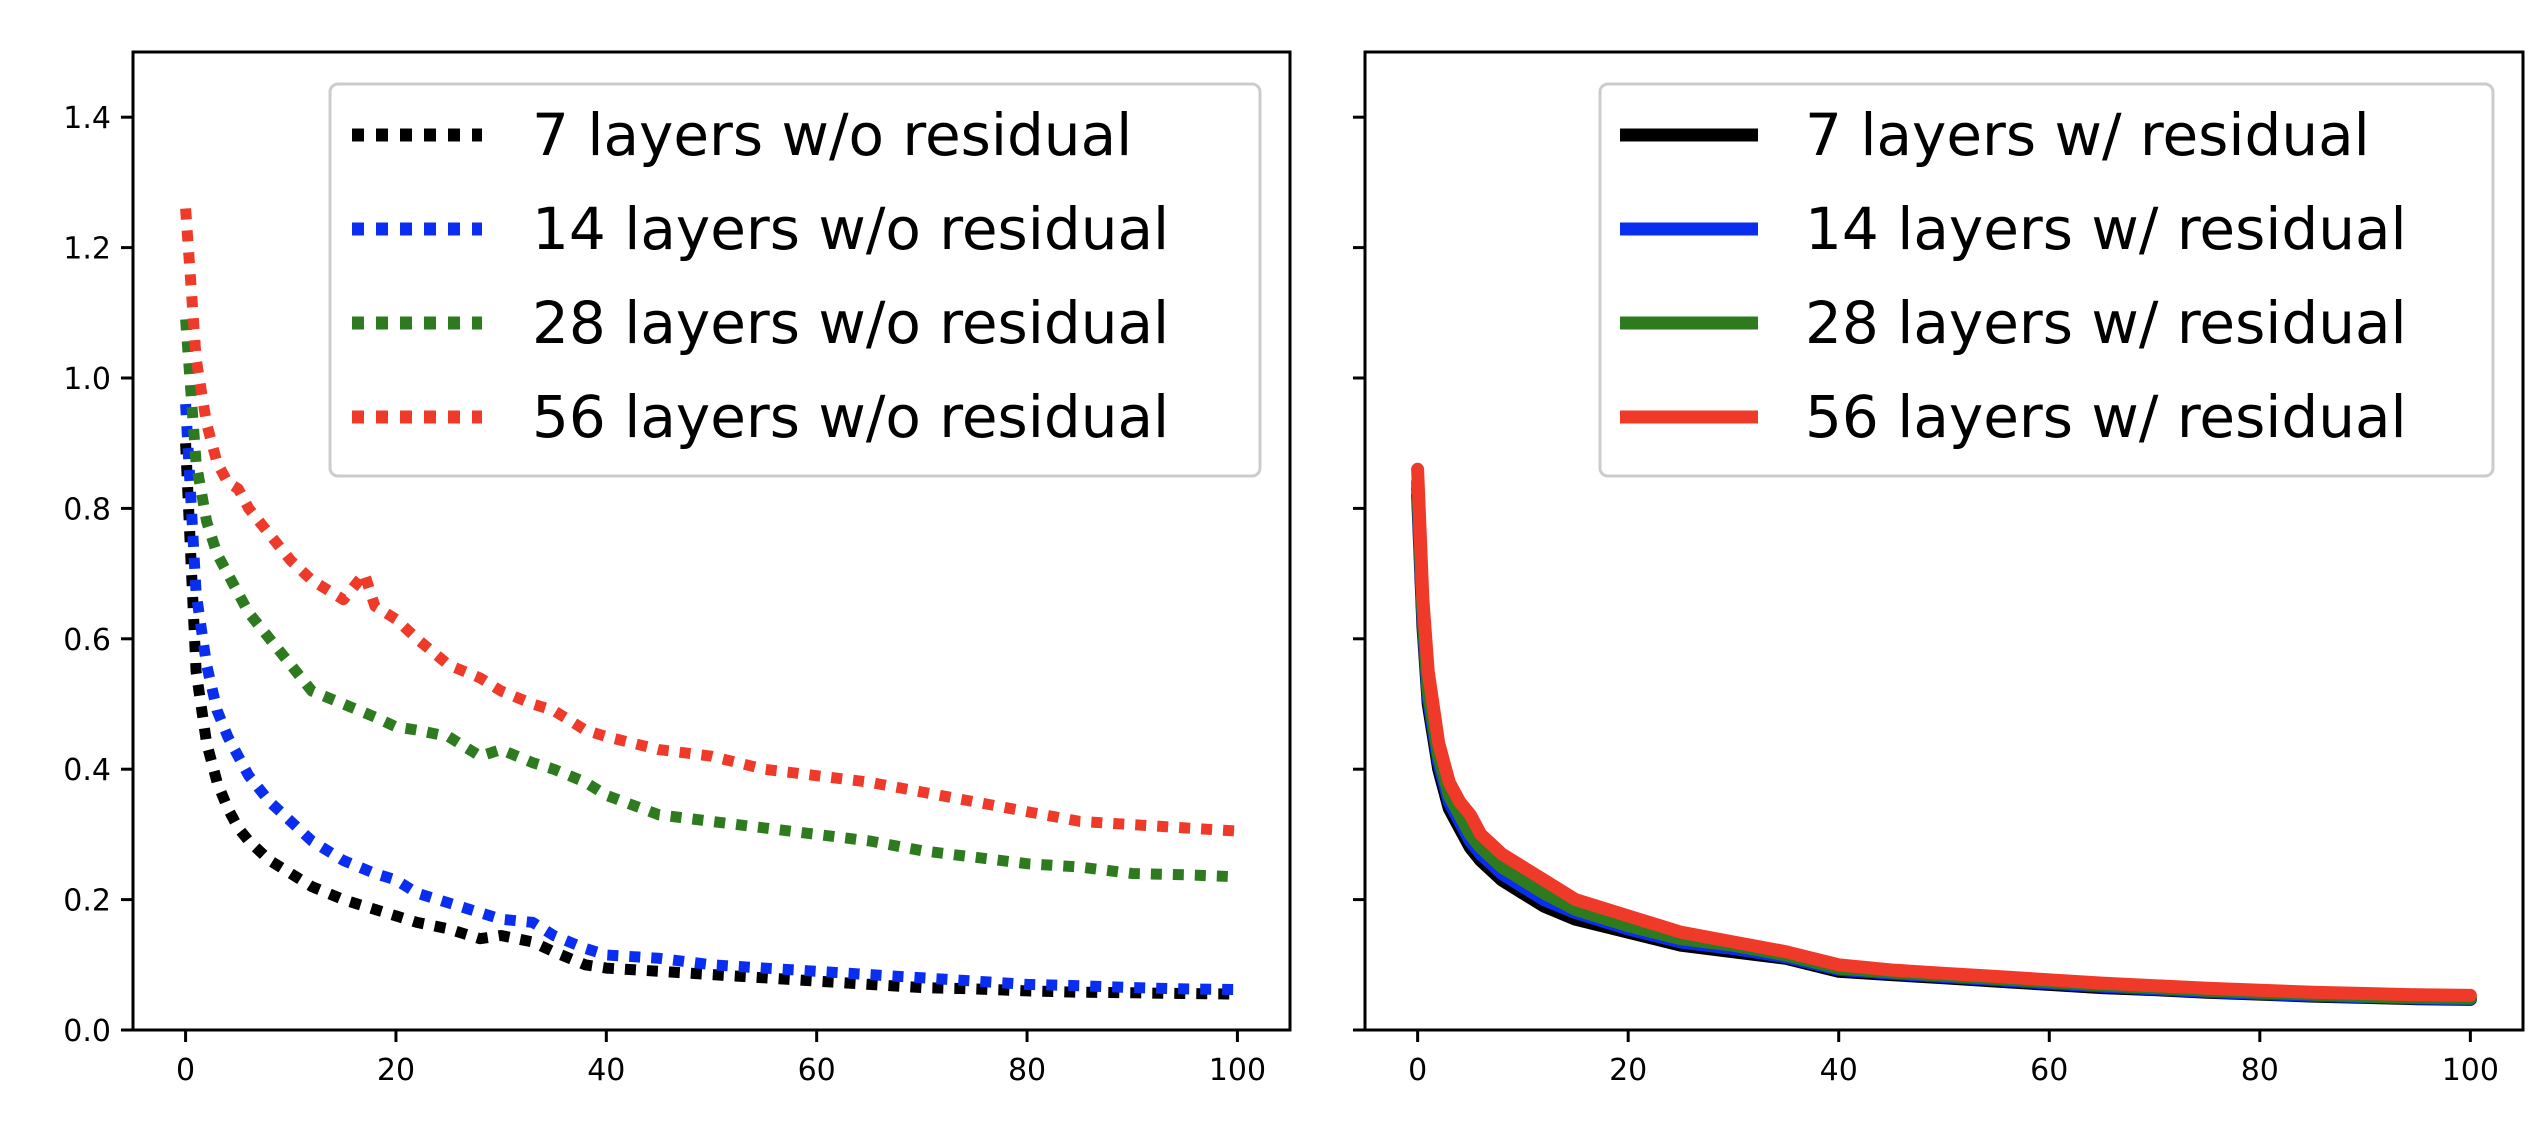 This screenshot has height=1130, width=2542. What do you see at coordinates (87, 640) in the screenshot?
I see `left-y-tick-label: 0.6` at bounding box center [87, 640].